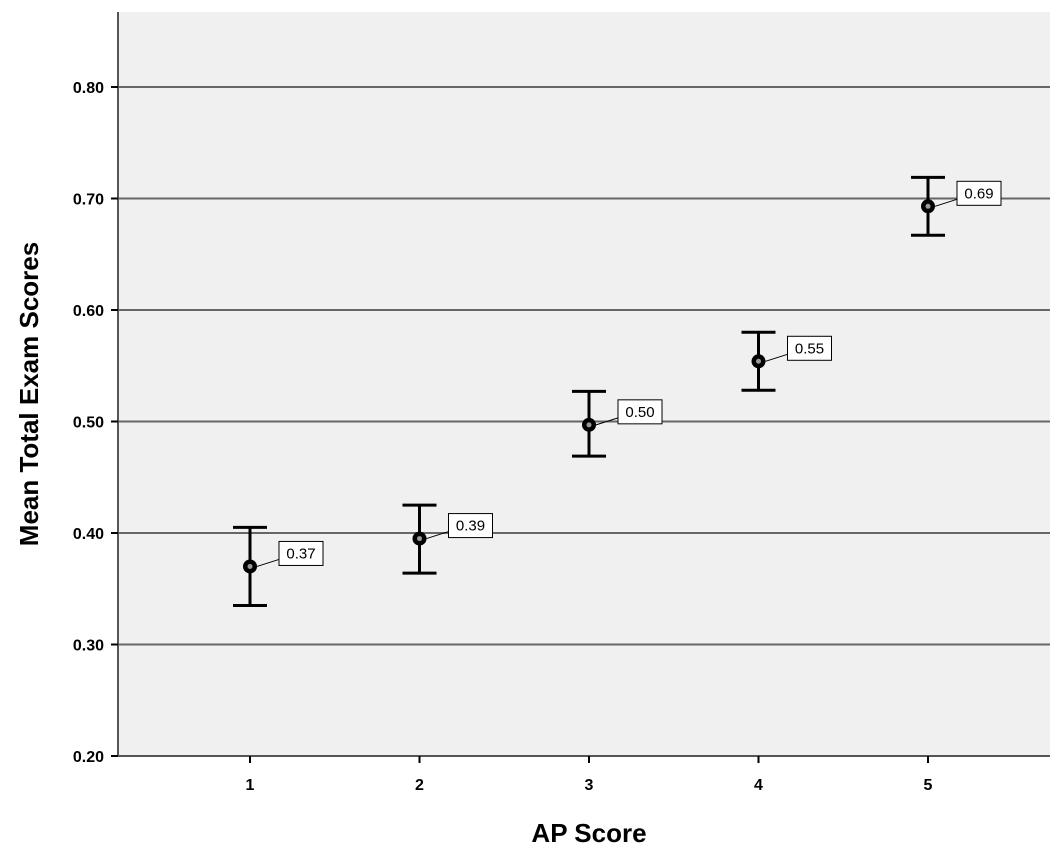 This screenshot has height=848, width=1050. Describe the element at coordinates (758, 785) in the screenshot. I see `x-tick-label: 4` at that location.